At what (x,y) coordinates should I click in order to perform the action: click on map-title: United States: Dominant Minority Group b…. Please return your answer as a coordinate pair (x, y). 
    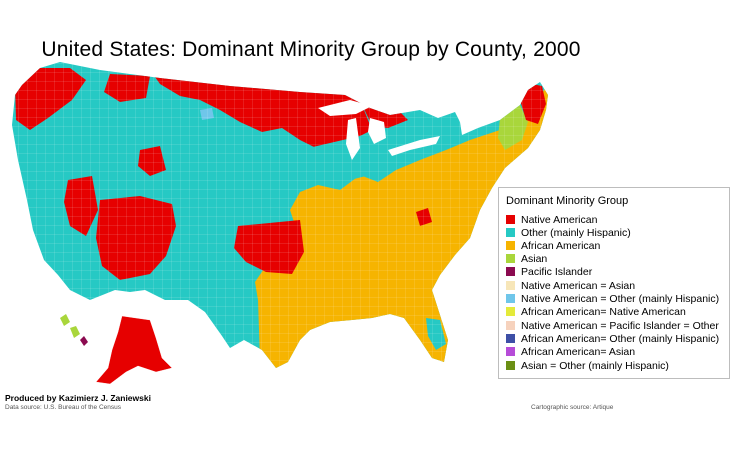
    Looking at the image, I should click on (311, 49).